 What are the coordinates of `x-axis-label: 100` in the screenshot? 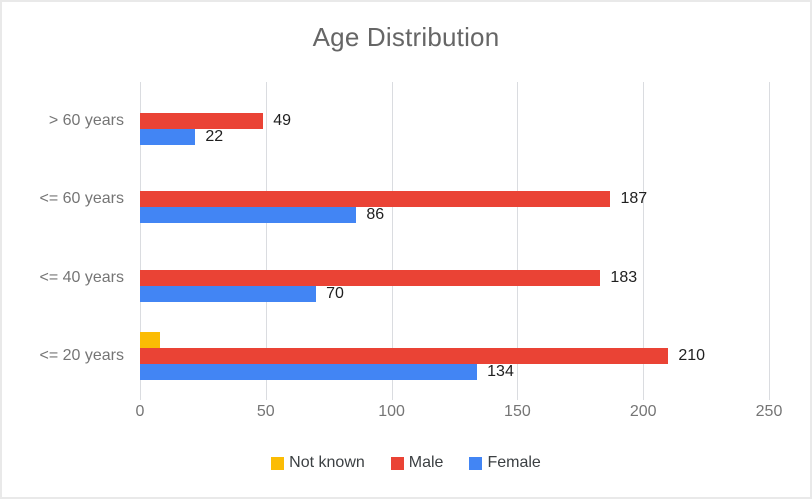 It's located at (391, 411).